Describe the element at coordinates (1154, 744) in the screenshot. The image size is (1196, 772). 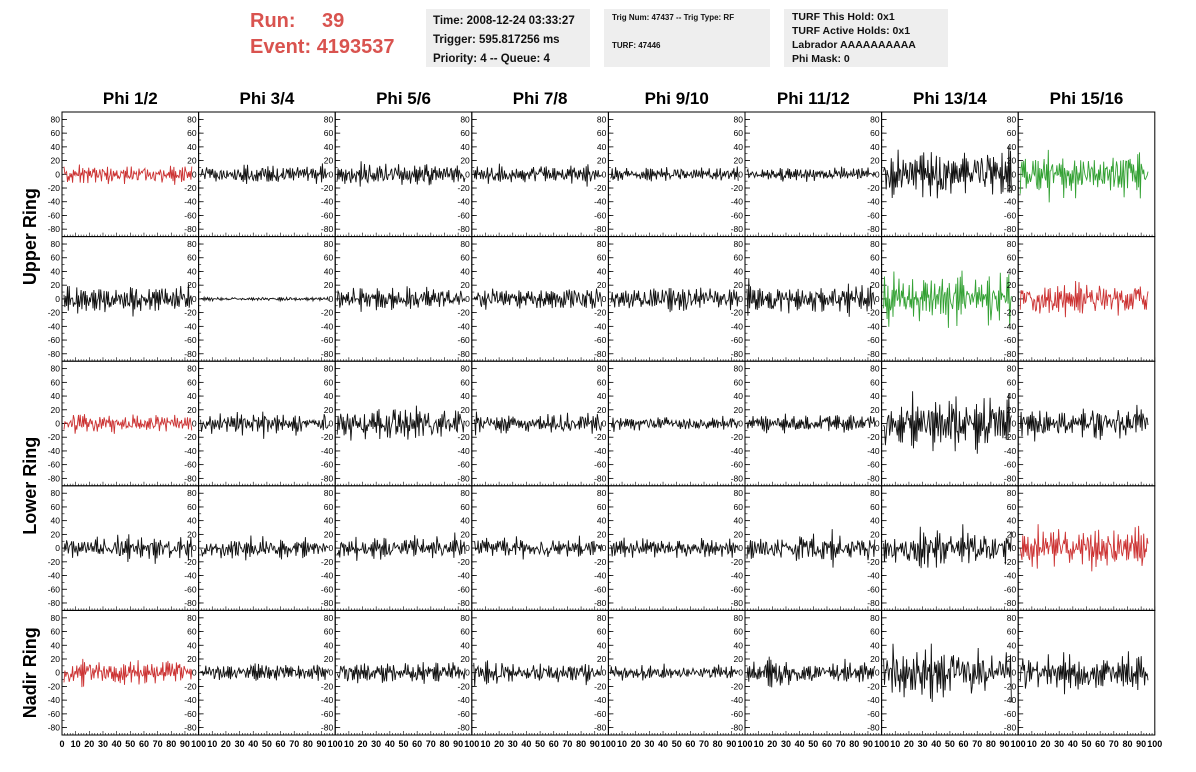
I see `x-tick-label: 100` at that location.